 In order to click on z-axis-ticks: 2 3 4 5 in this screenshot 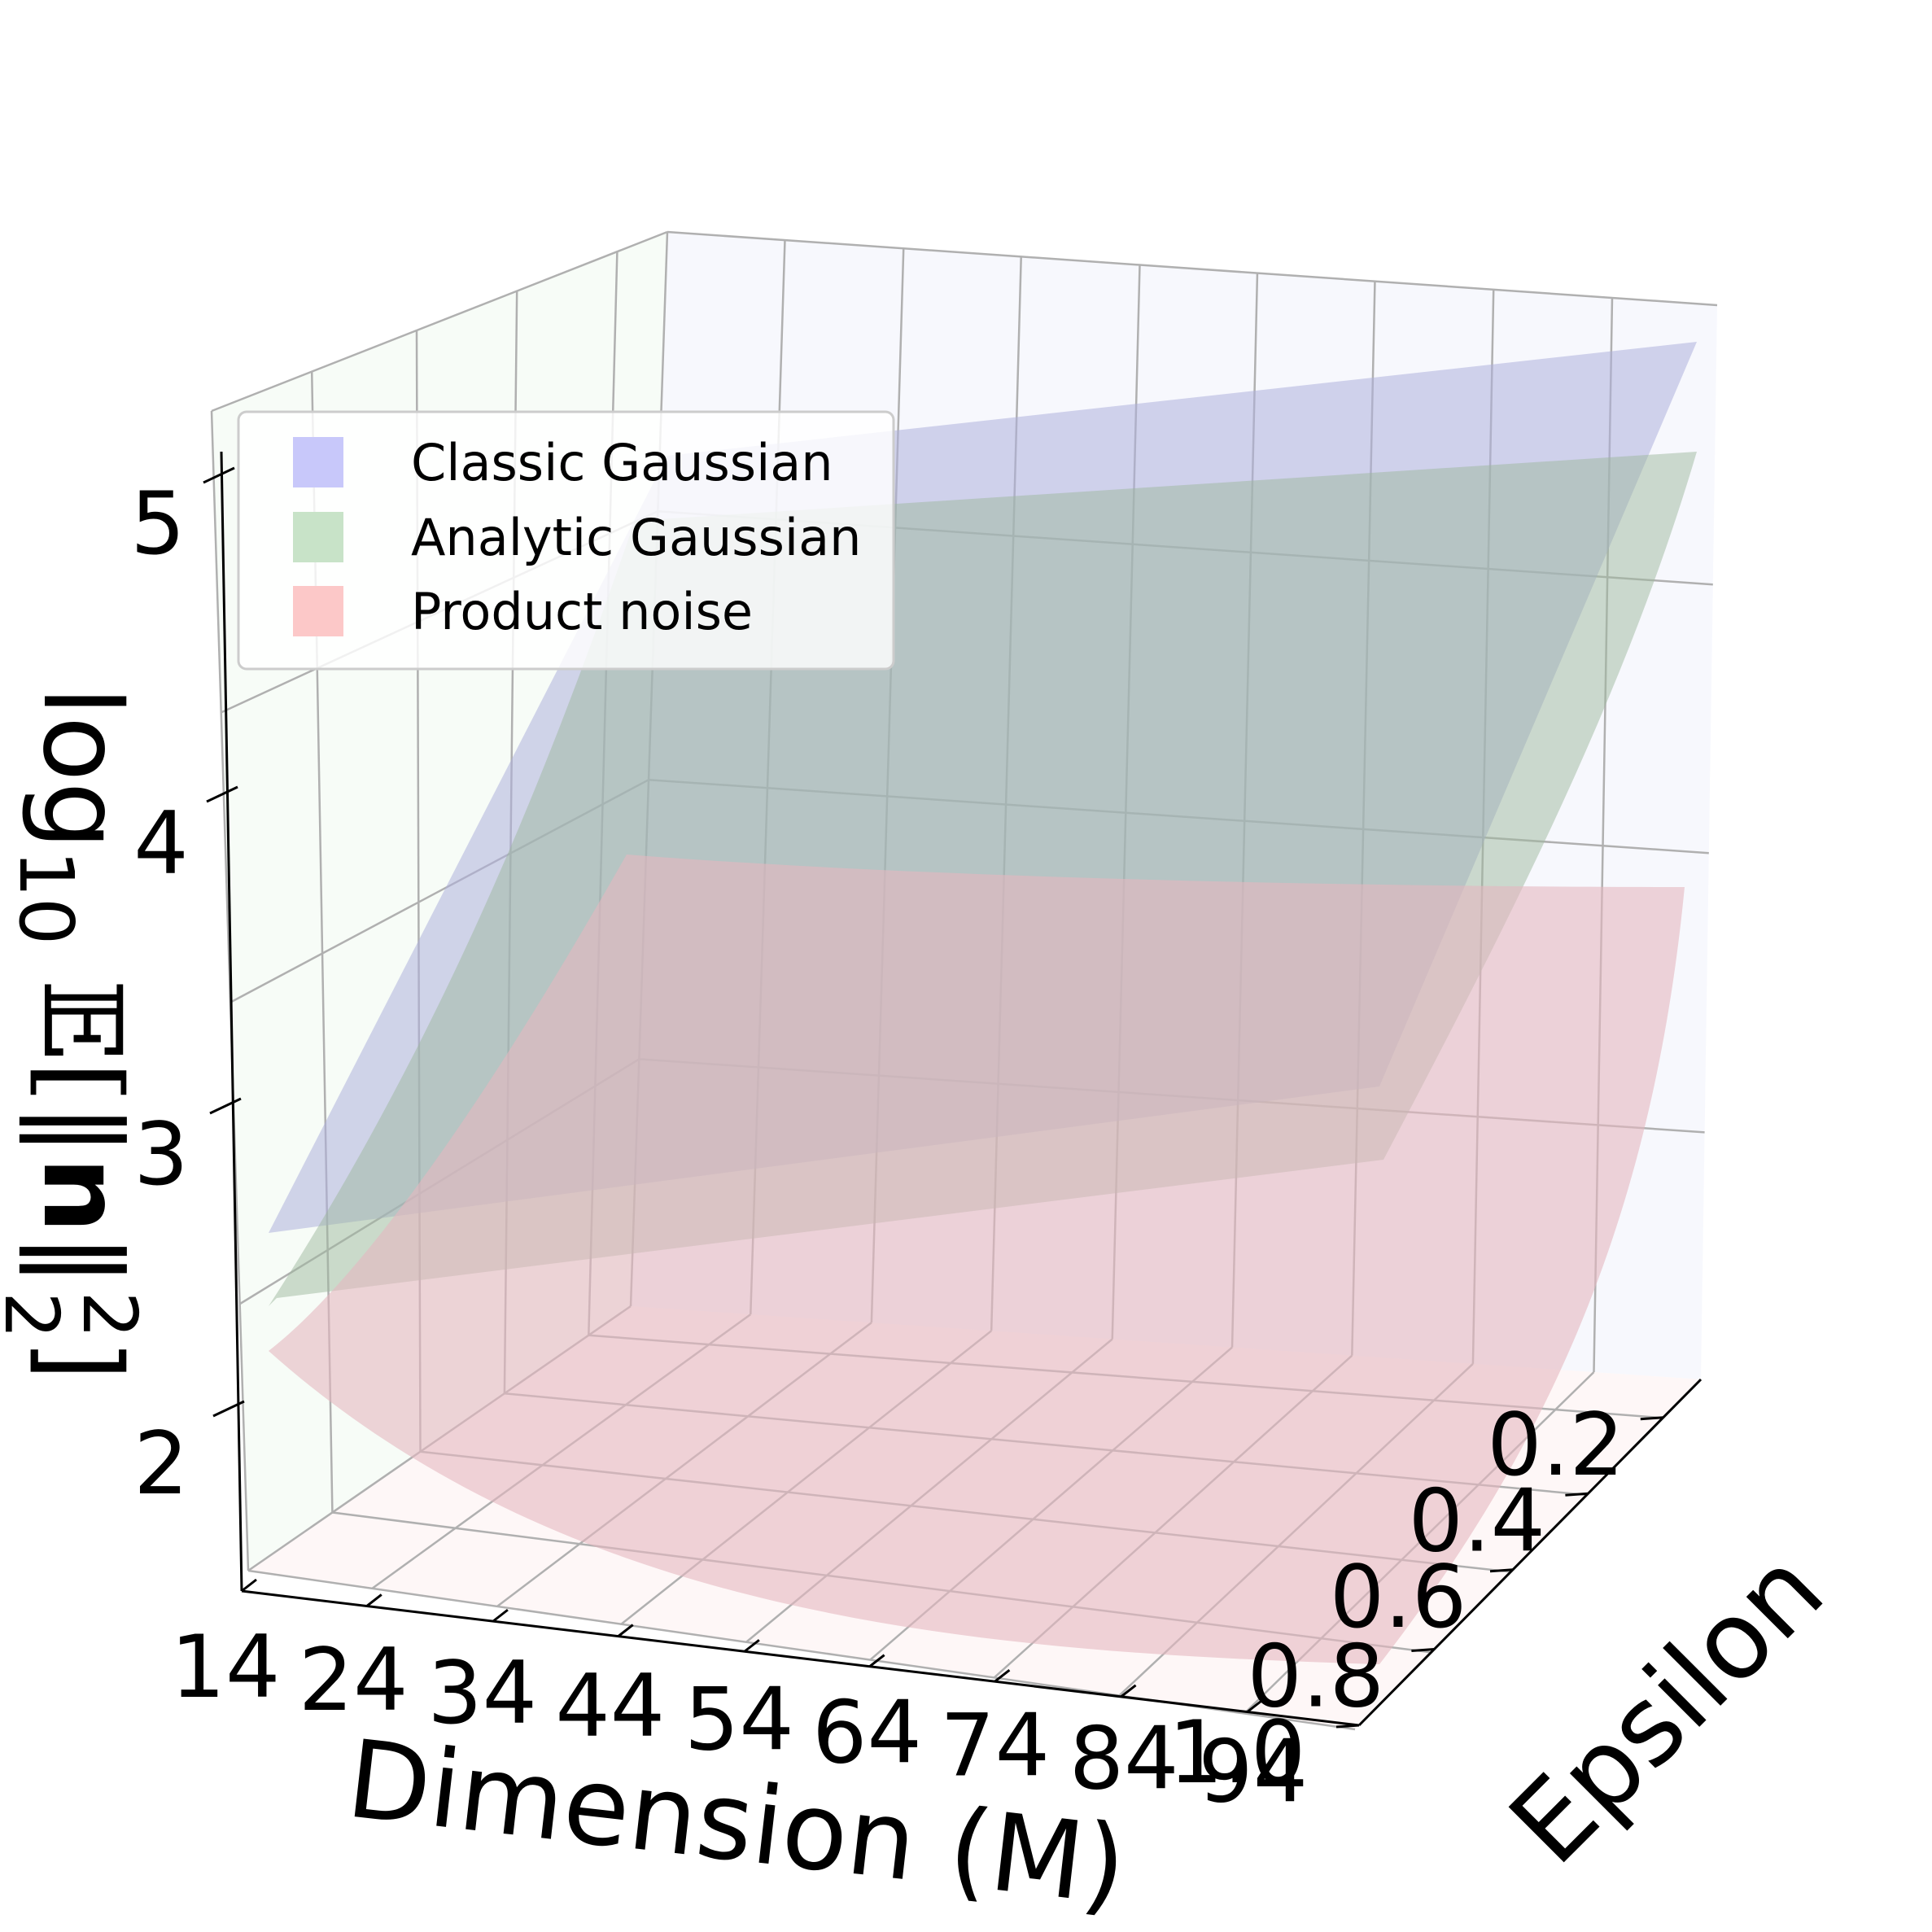, I will do `click(188, 990)`.